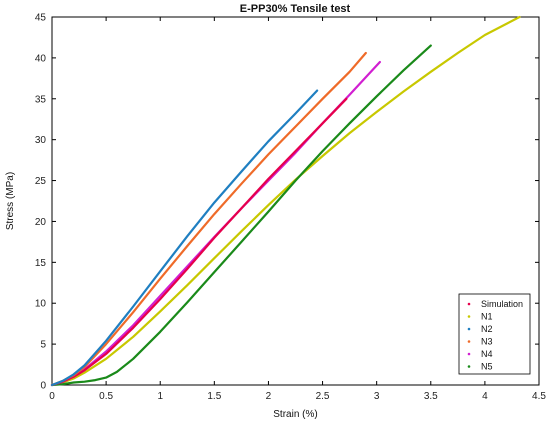 Image resolution: width=550 pixels, height=424 pixels. What do you see at coordinates (214, 396) in the screenshot?
I see `x-tick-label: 1.5` at bounding box center [214, 396].